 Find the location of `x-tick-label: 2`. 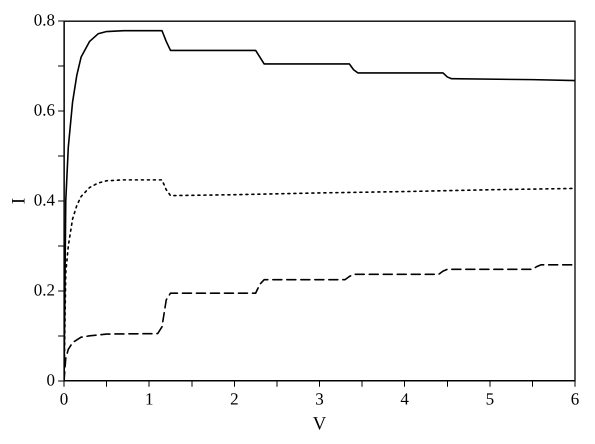

x-tick-label: 2 is located at coordinates (234, 398).